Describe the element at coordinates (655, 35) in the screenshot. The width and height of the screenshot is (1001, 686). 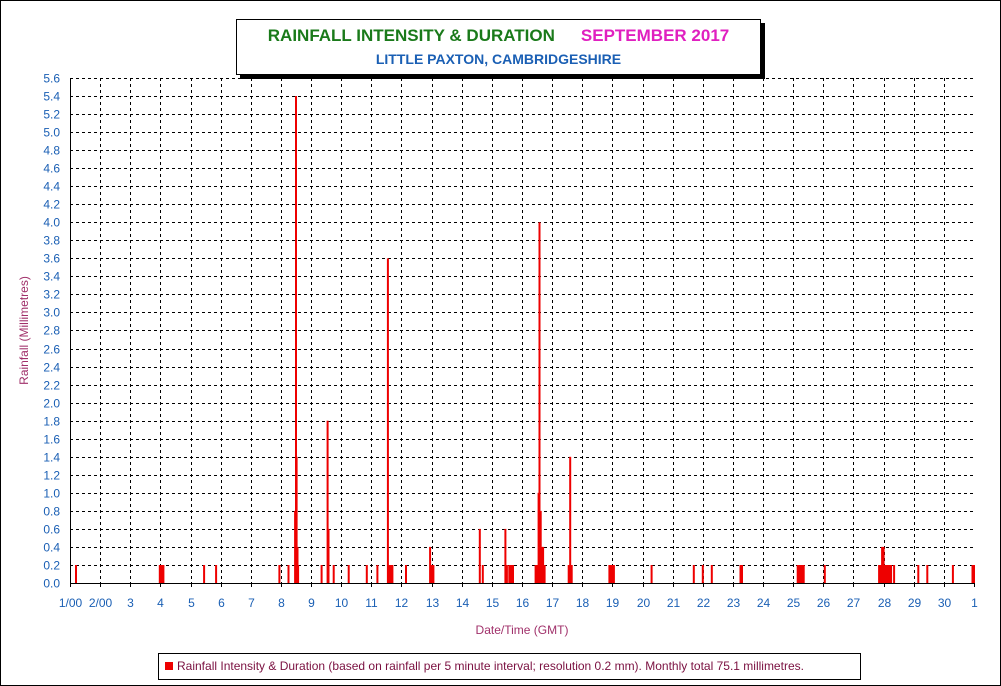
I see `chart-title-month: SEPTEMBER 2017` at that location.